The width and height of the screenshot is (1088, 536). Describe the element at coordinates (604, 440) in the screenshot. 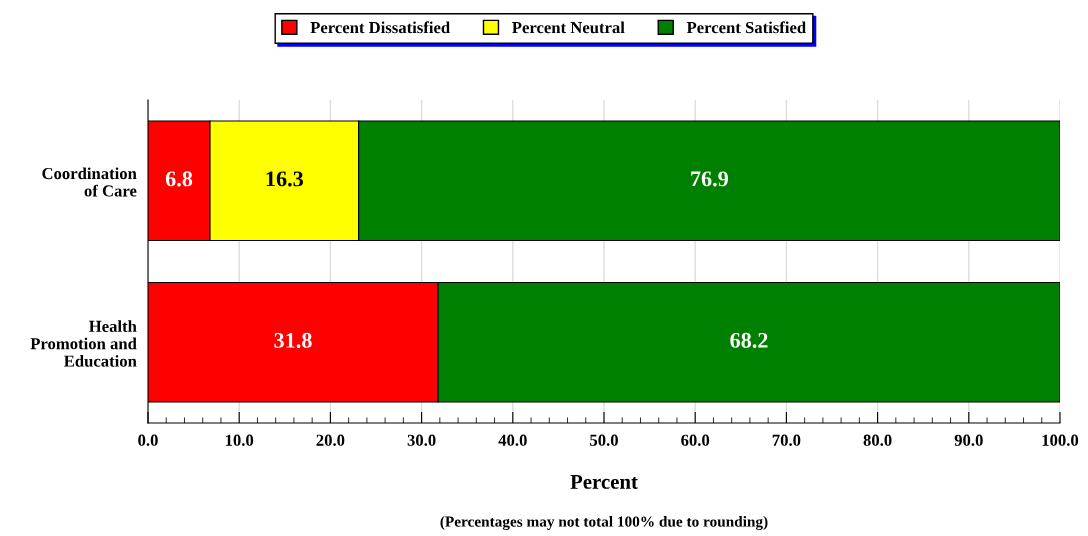

I see `x-tick-label: 50.0` at that location.